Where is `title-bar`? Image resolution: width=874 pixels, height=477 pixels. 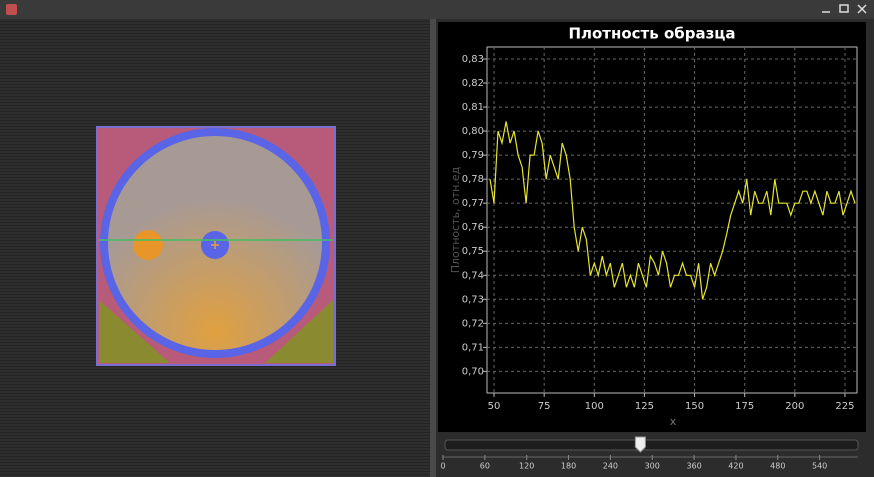 title-bar is located at coordinates (437, 9).